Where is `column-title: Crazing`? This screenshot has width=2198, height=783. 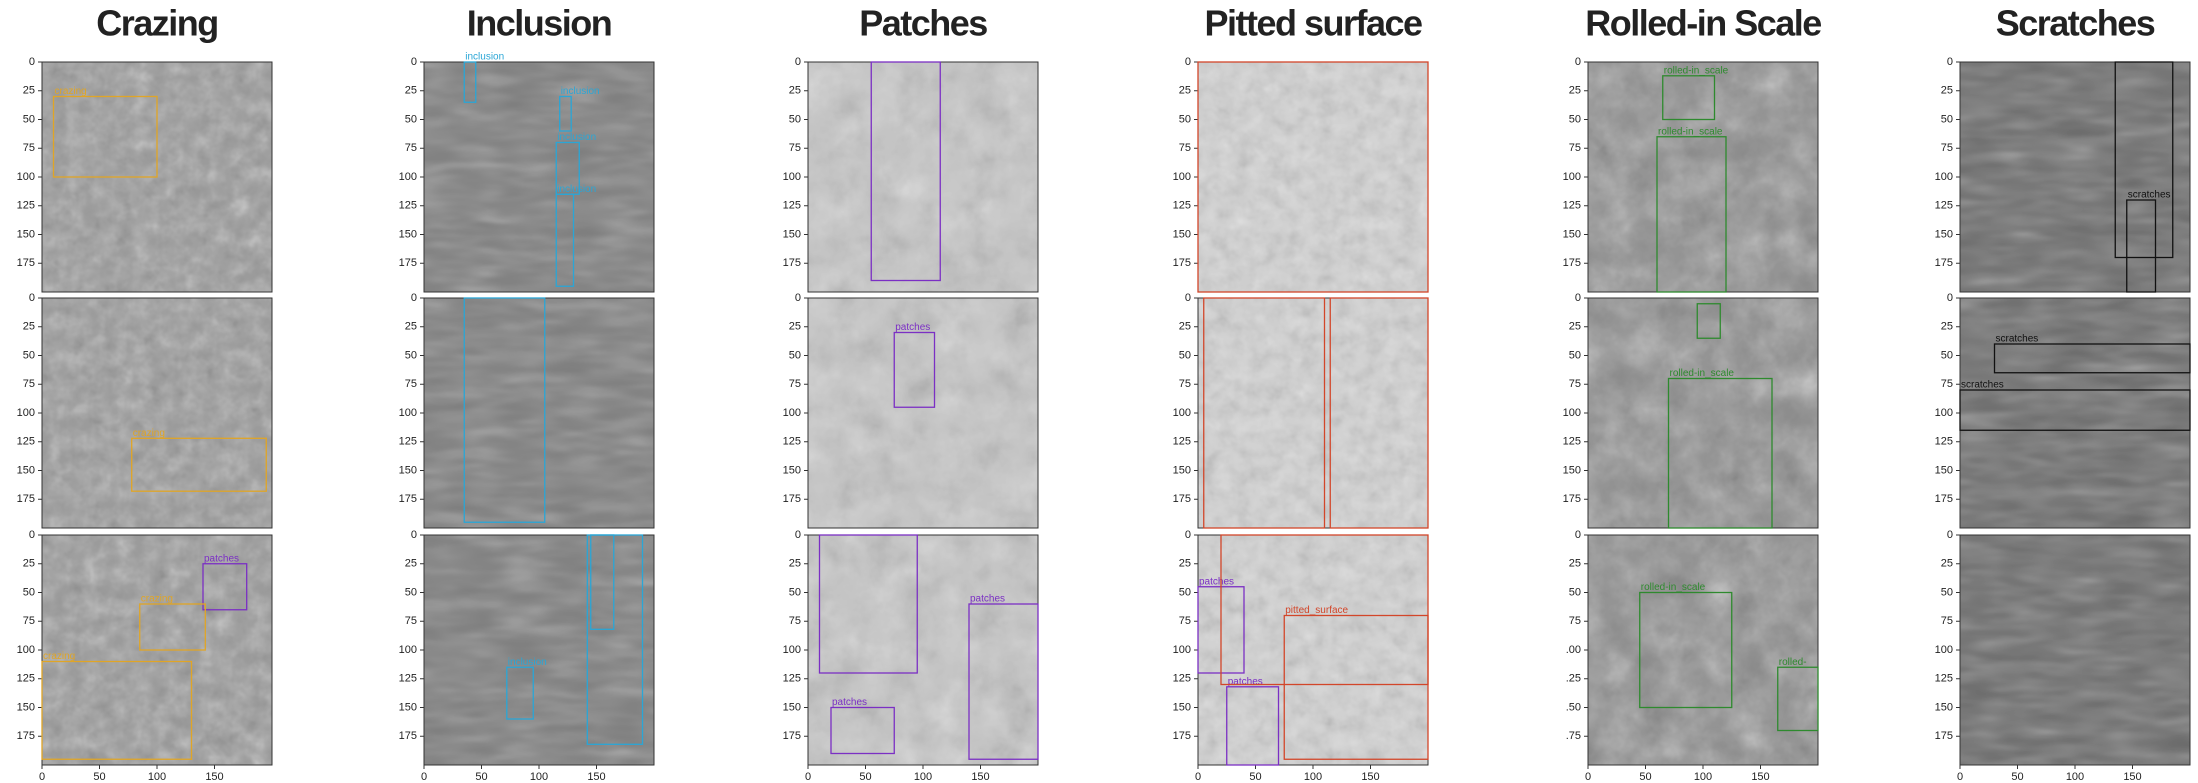
column-title: Crazing is located at coordinates (157, 23).